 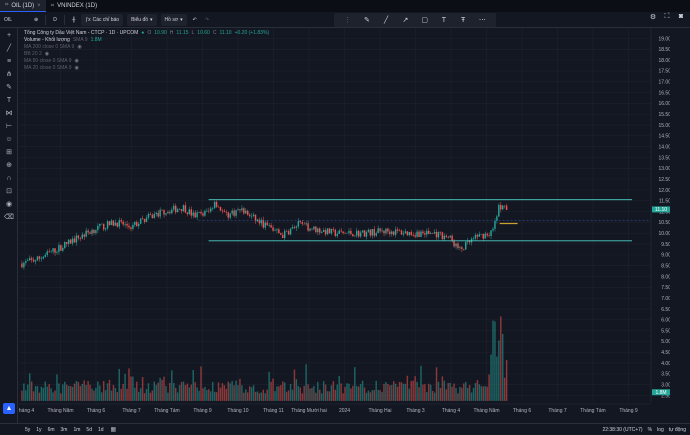 What do you see at coordinates (207, 20) in the screenshot?
I see `redo-button: ↷` at bounding box center [207, 20].